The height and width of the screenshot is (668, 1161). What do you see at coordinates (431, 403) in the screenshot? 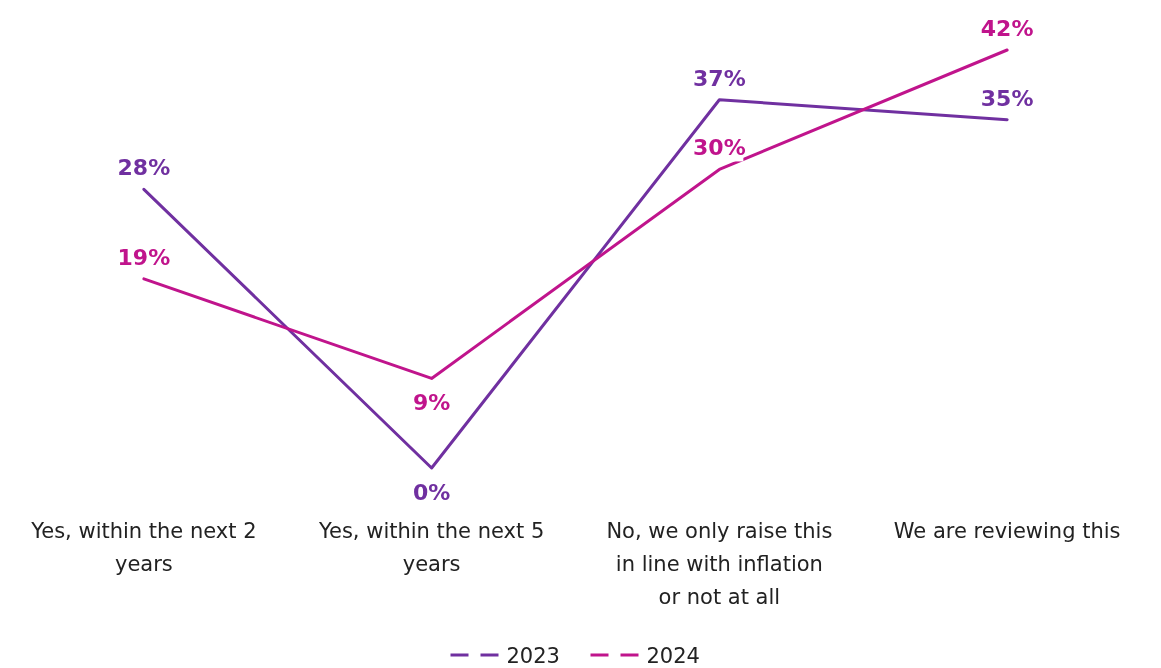
I see `data-label: 9%` at bounding box center [431, 403].